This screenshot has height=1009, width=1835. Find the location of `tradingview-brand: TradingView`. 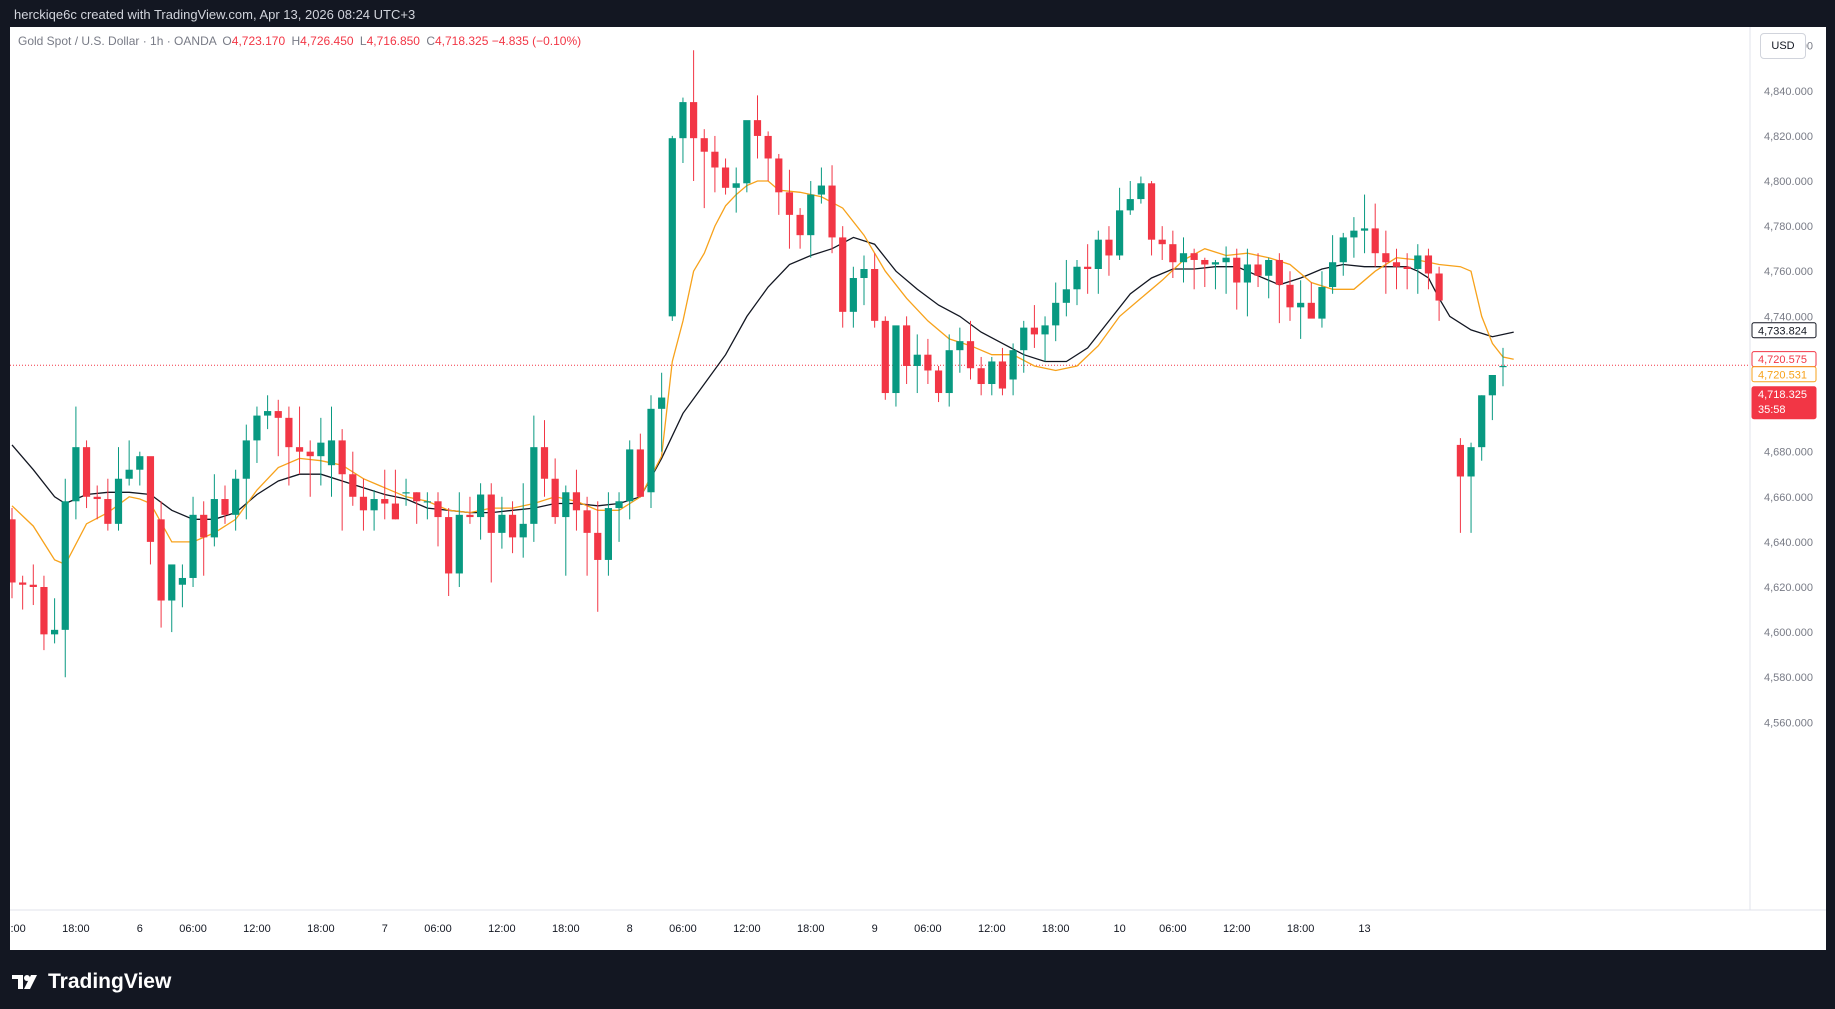

tradingview-brand: TradingView is located at coordinates (91, 982).